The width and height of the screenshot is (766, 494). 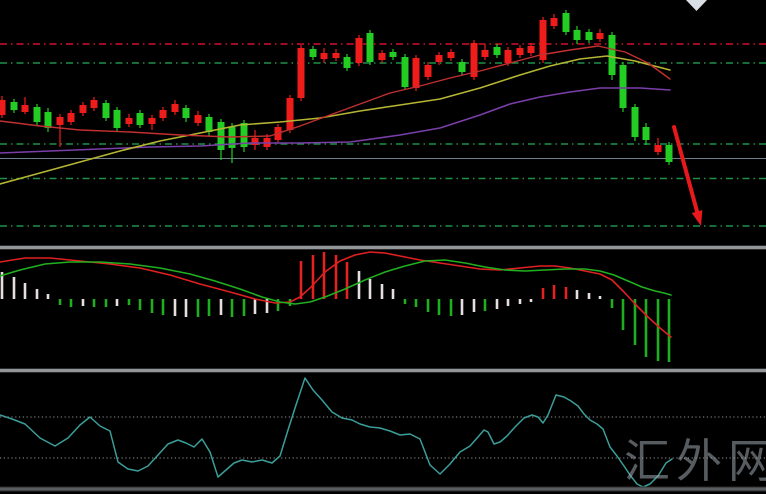 I want to click on top-triangle-marker, so click(x=696, y=5).